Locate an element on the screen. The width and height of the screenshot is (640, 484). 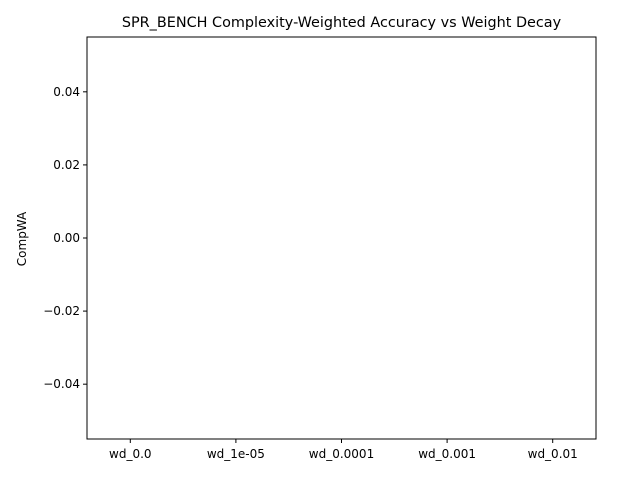
y-tick-label: 0.00 is located at coordinates (66, 238).